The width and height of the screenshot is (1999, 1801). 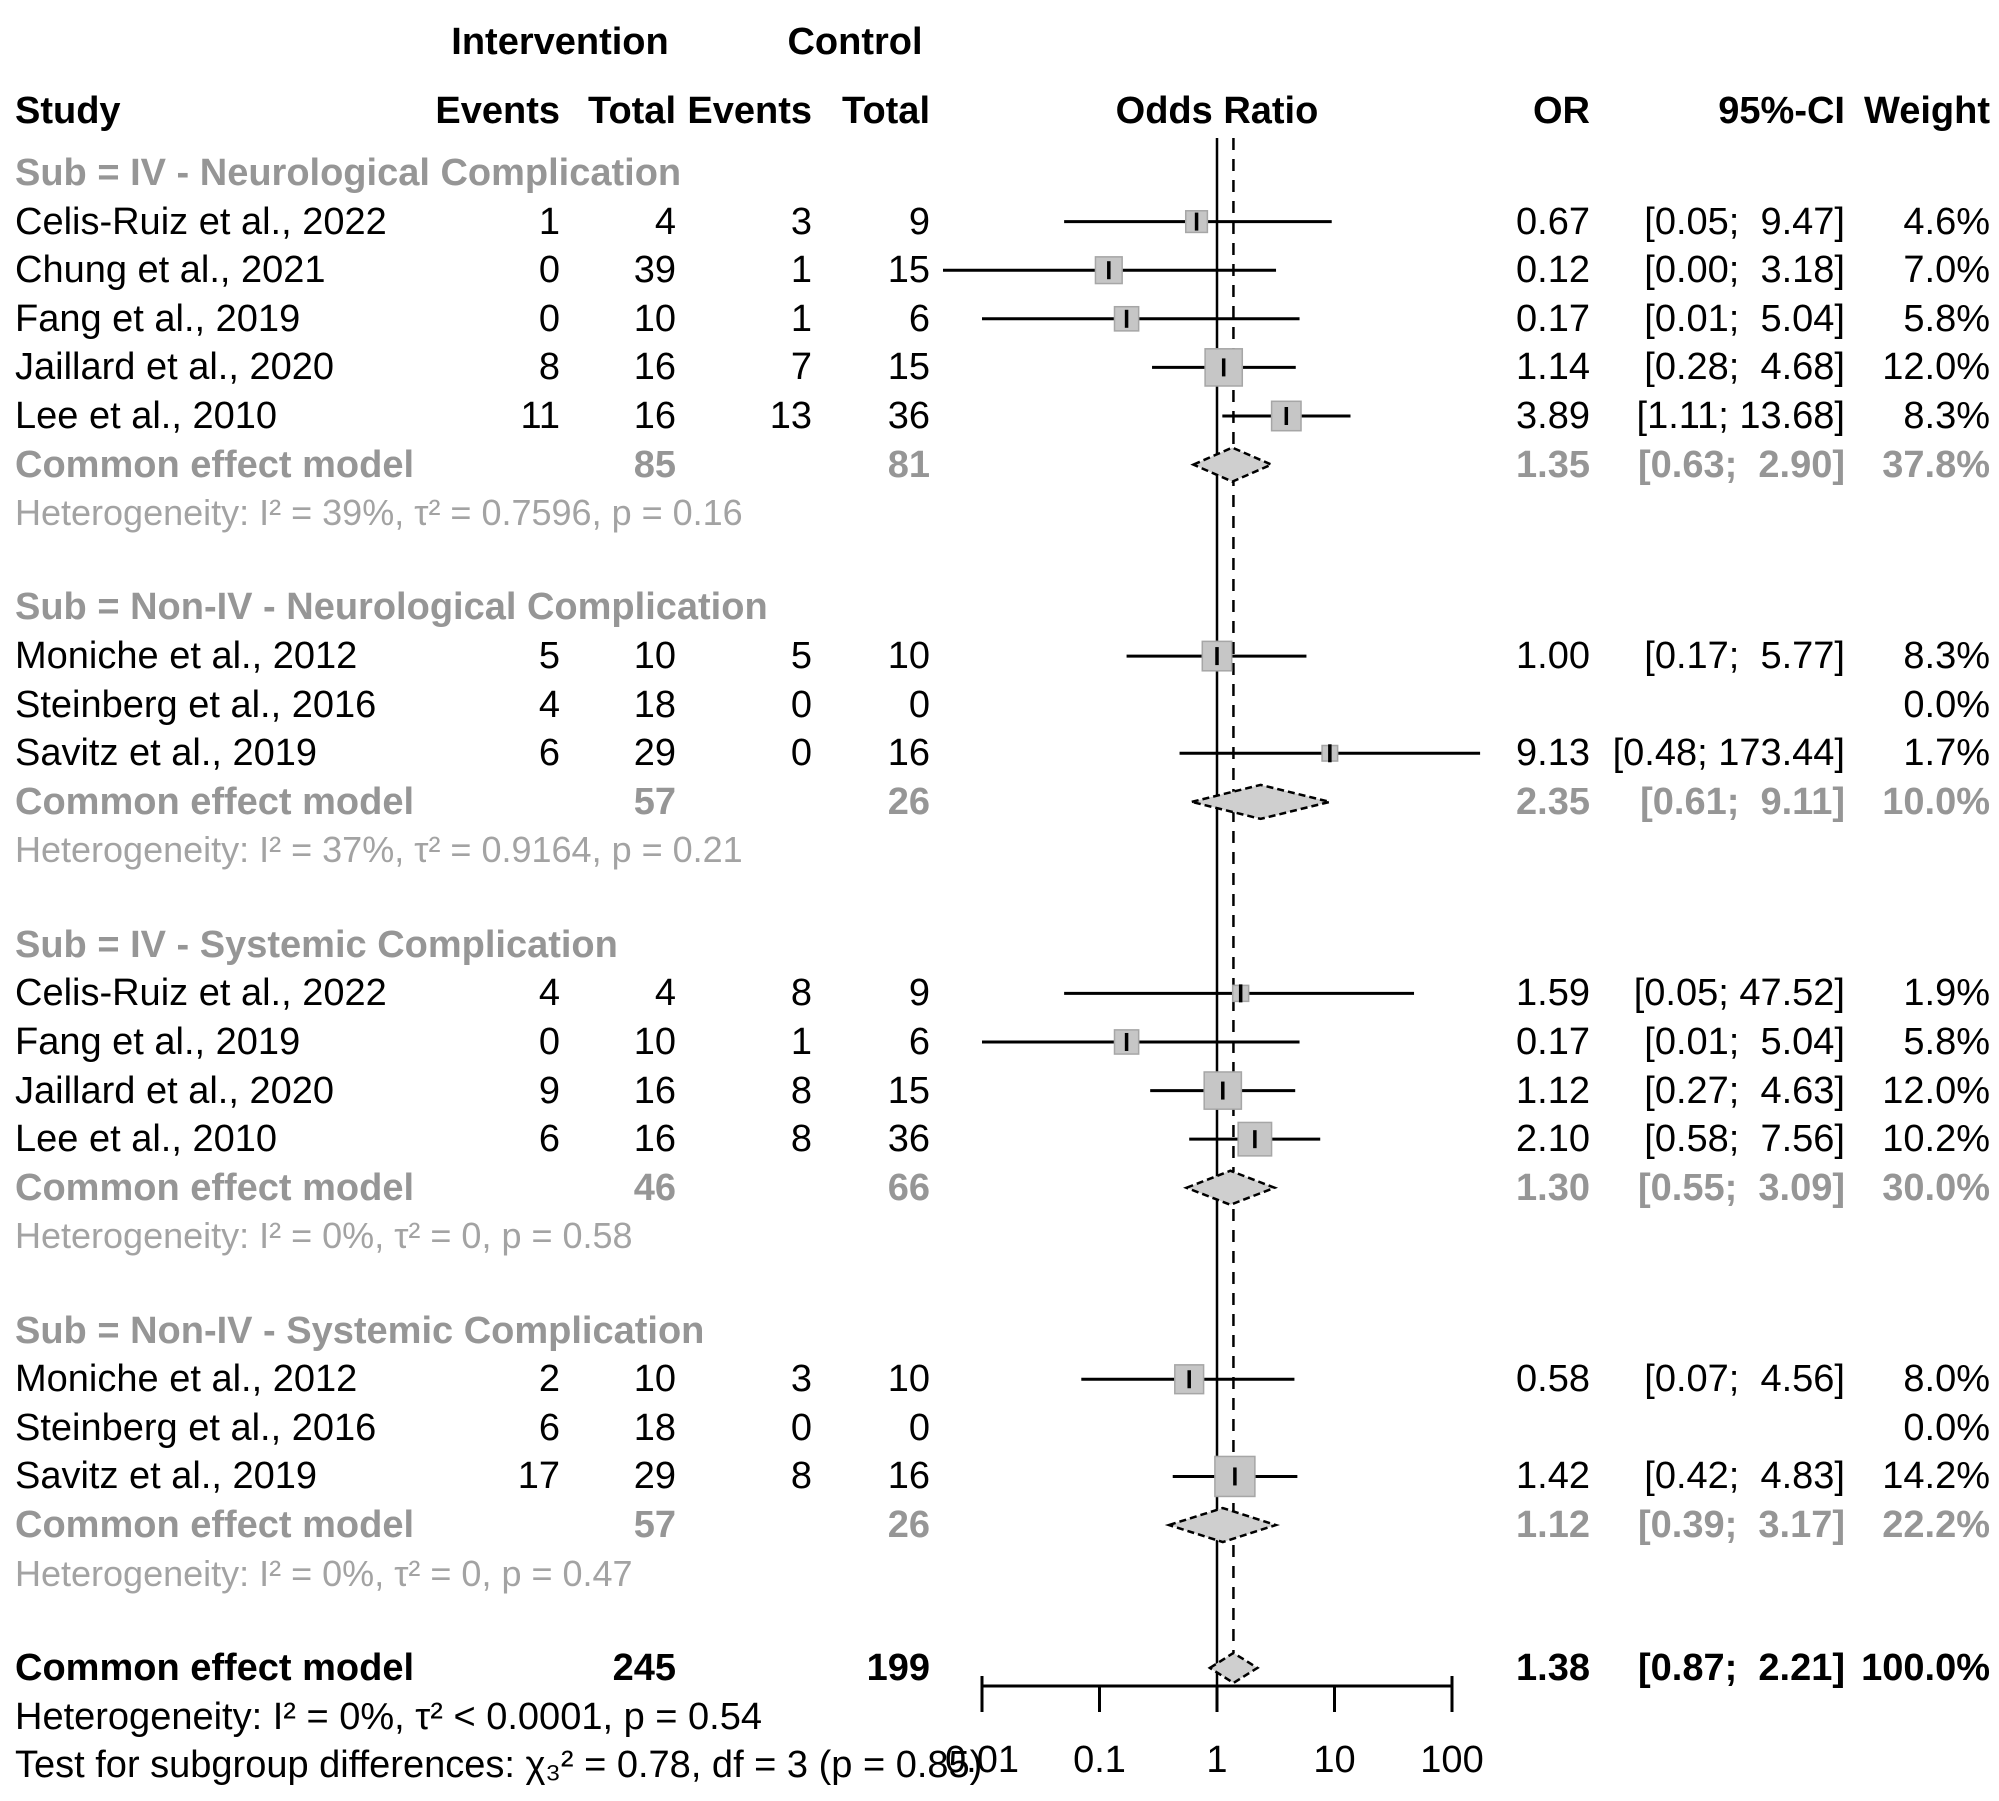 I want to click on intervention-events: 8, so click(x=549, y=367).